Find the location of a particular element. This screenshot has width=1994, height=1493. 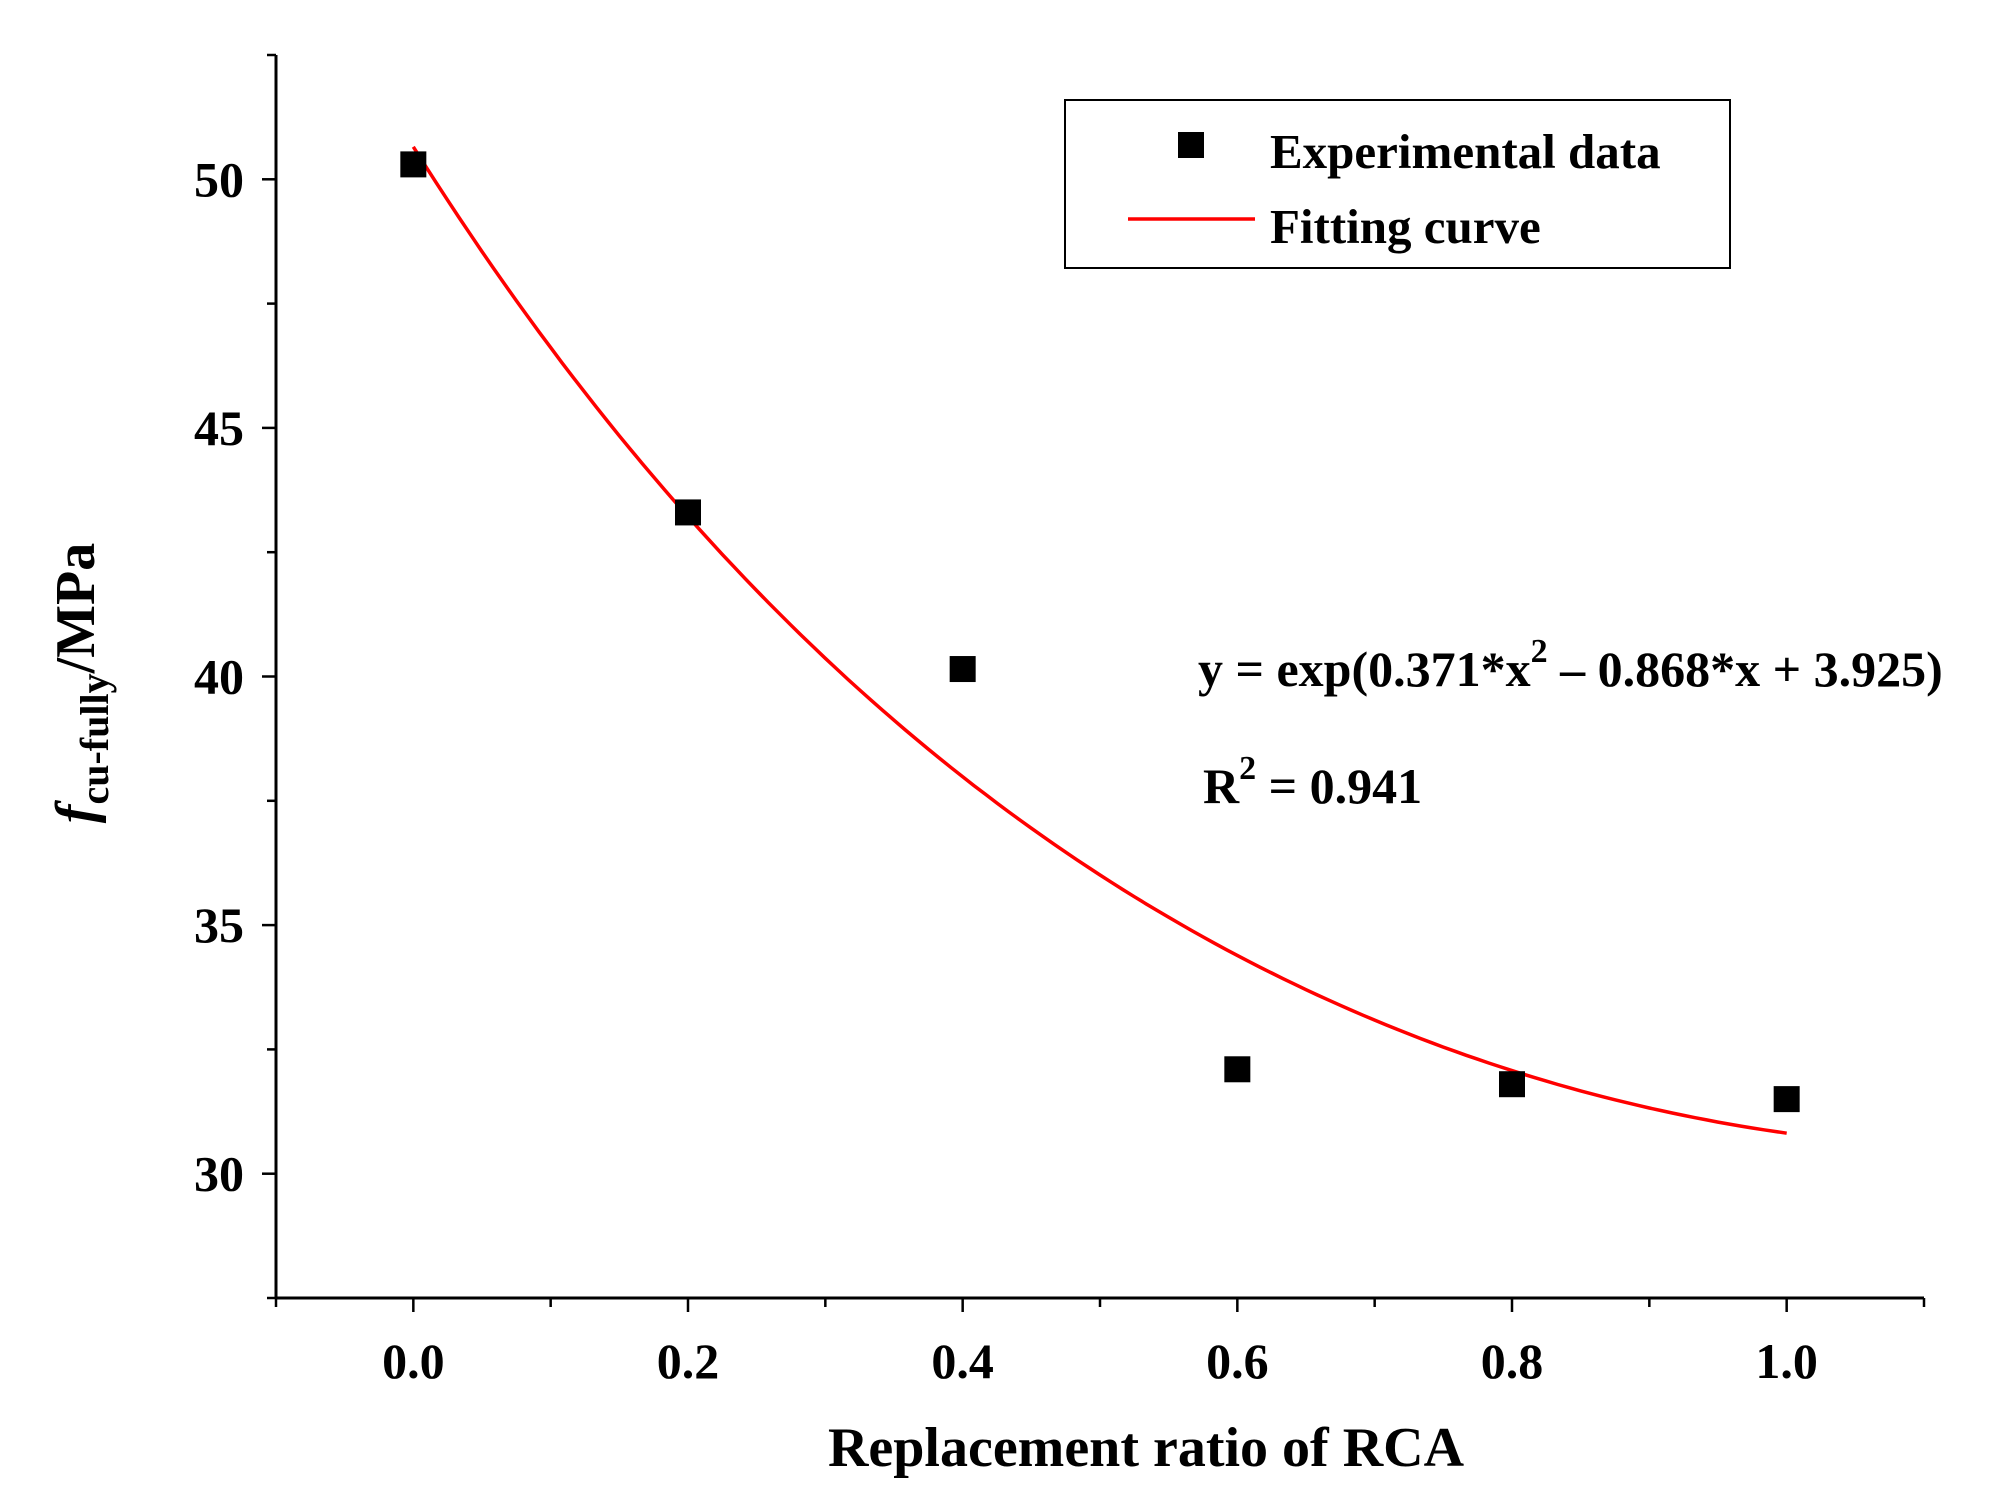

y-tick-labels: 30 35 40 45 50 is located at coordinates (219, 676).